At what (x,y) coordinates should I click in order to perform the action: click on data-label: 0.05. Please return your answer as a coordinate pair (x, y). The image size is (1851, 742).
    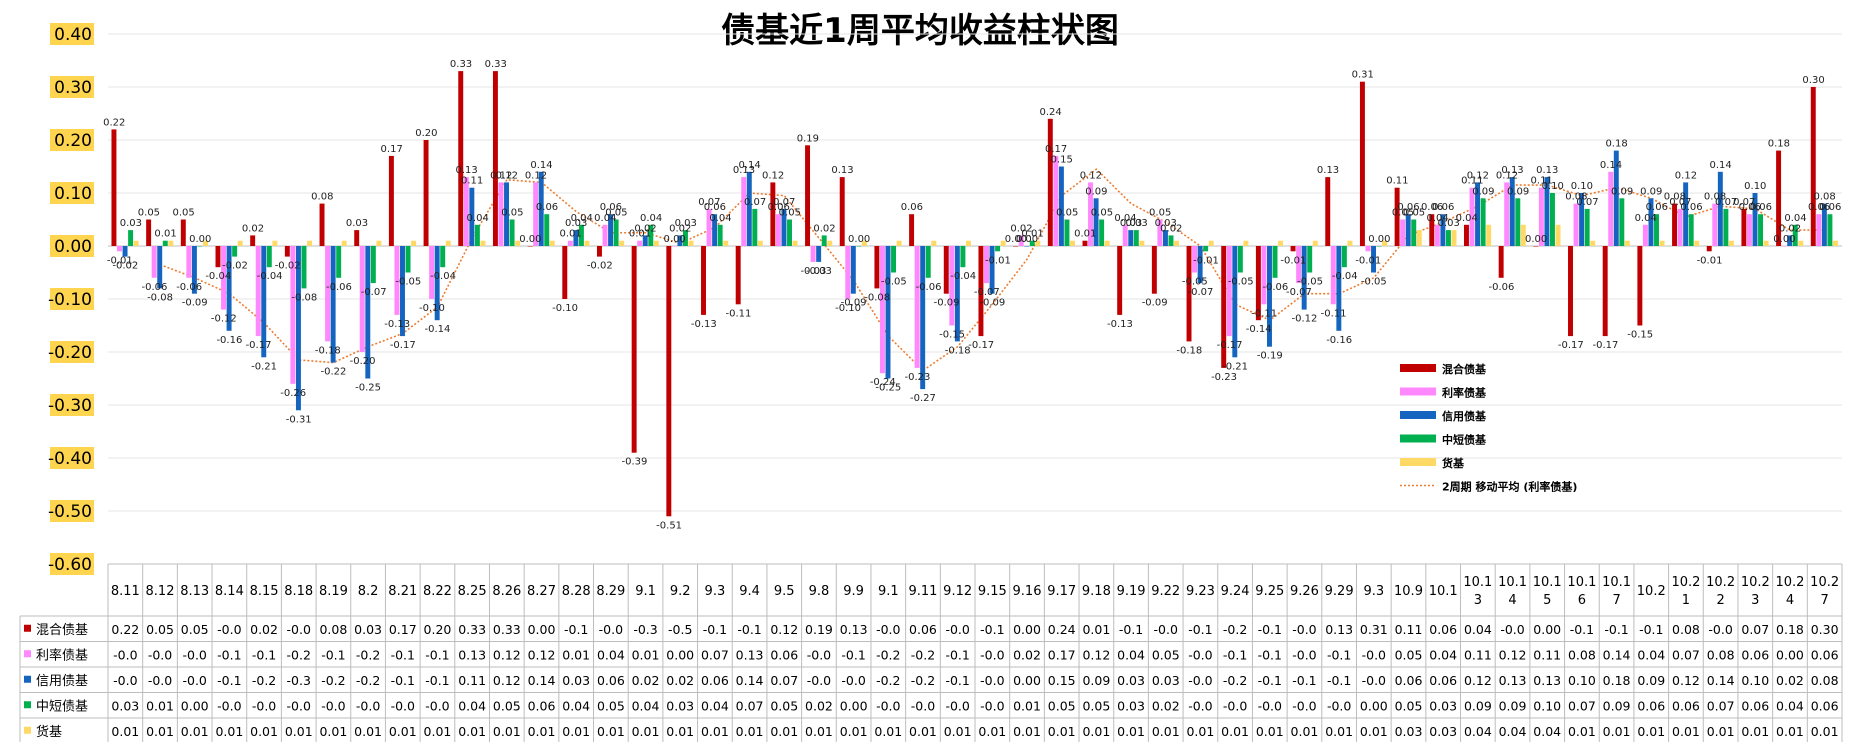
    Looking at the image, I should click on (183, 213).